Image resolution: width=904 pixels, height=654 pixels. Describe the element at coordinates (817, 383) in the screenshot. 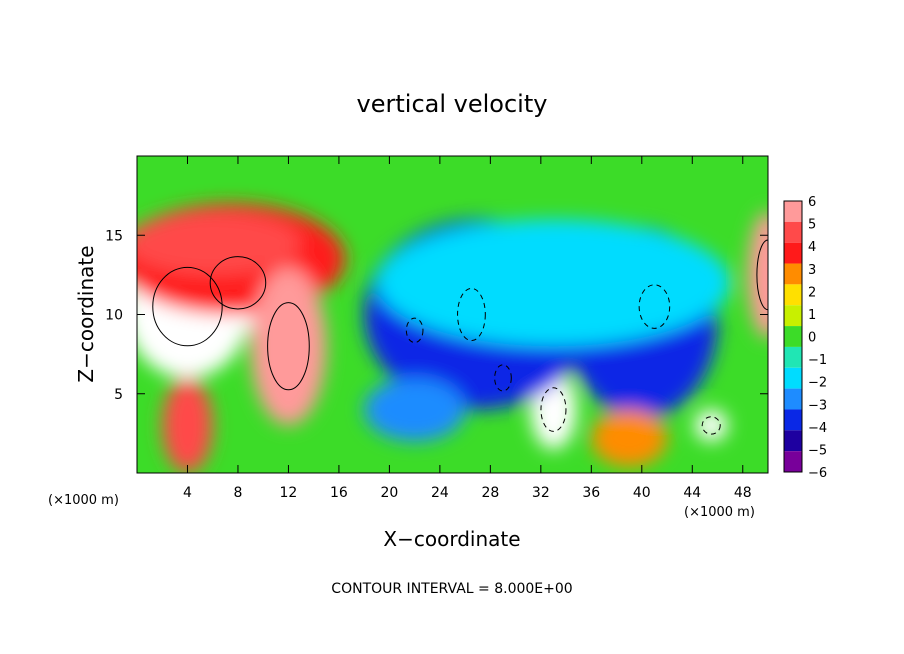

I see `colorbar-label-8: −2` at that location.